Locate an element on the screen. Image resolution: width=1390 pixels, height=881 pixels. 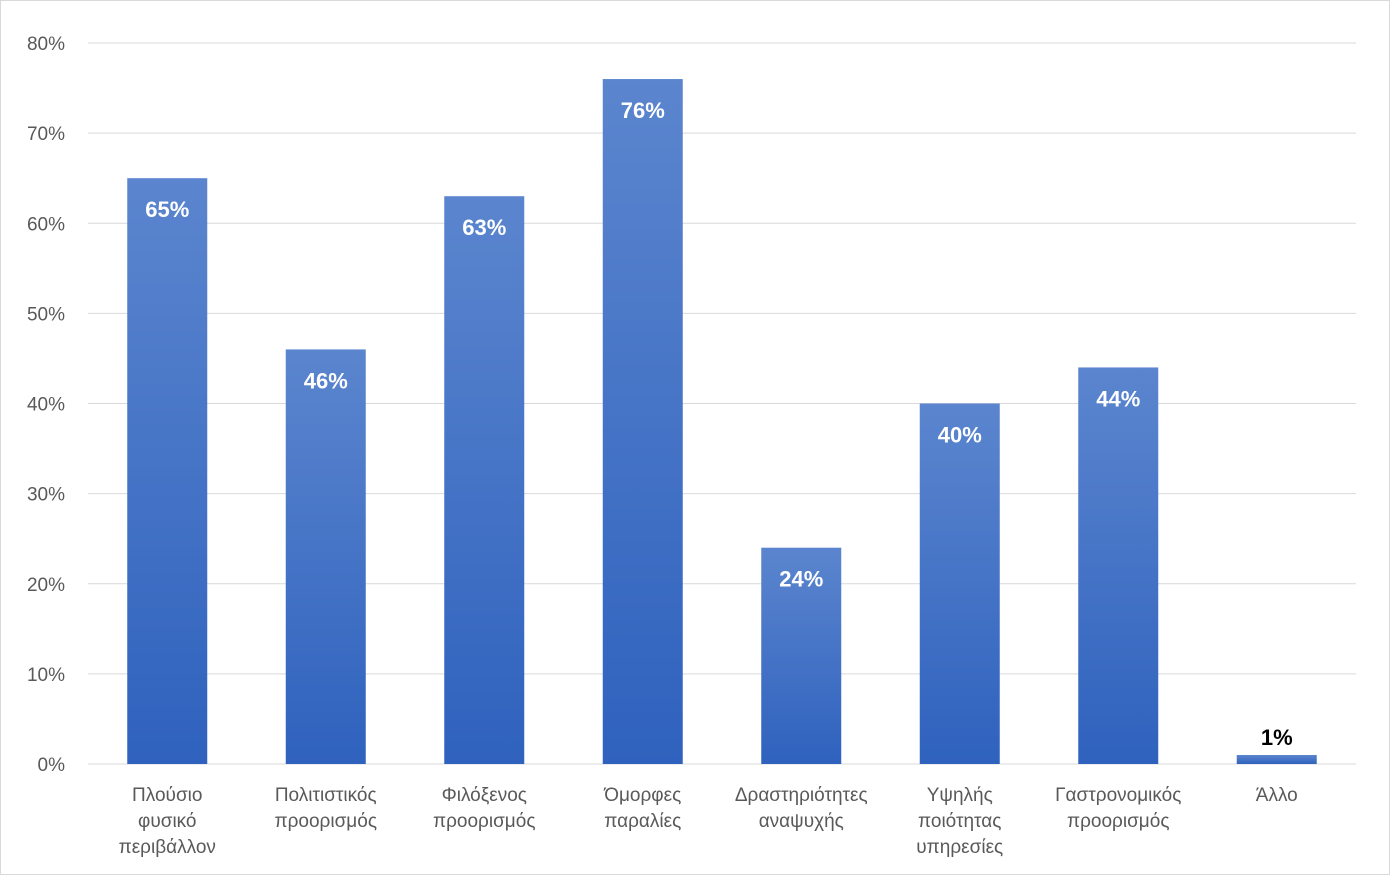
data-label: 24% is located at coordinates (801, 579).